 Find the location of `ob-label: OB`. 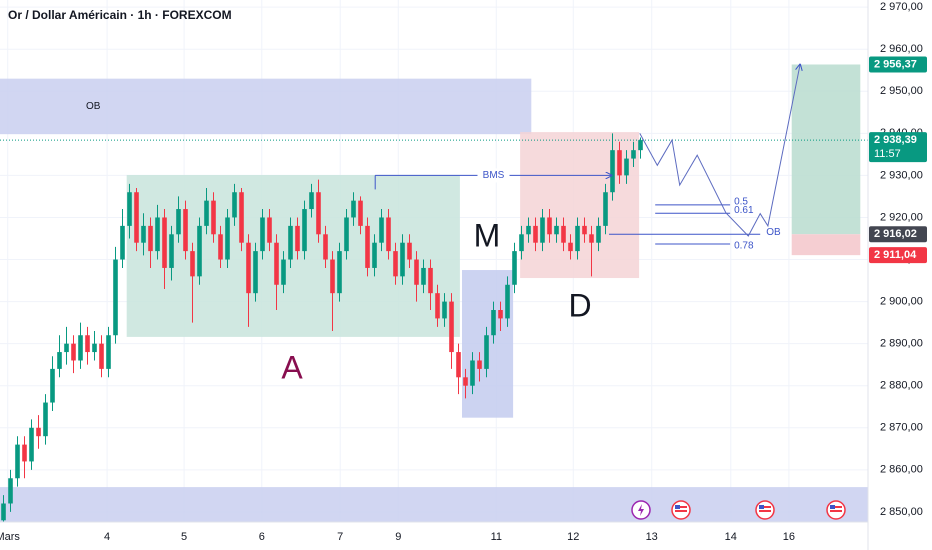

ob-label: OB is located at coordinates (773, 232).